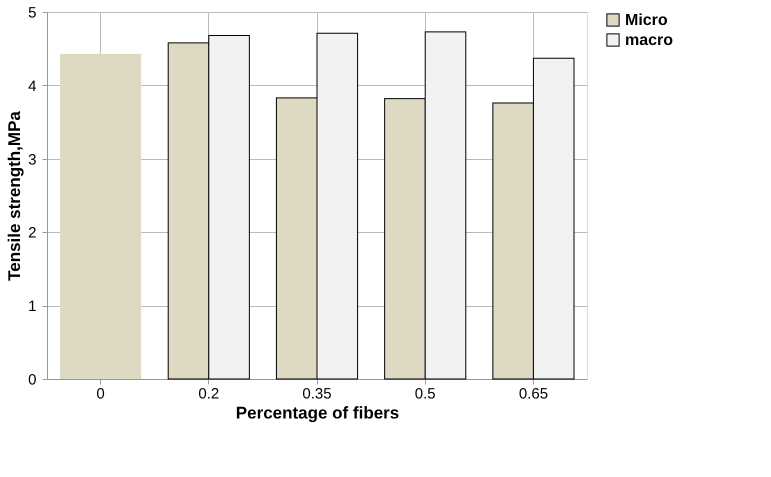  I want to click on y-tick-label: 2, so click(32, 233).